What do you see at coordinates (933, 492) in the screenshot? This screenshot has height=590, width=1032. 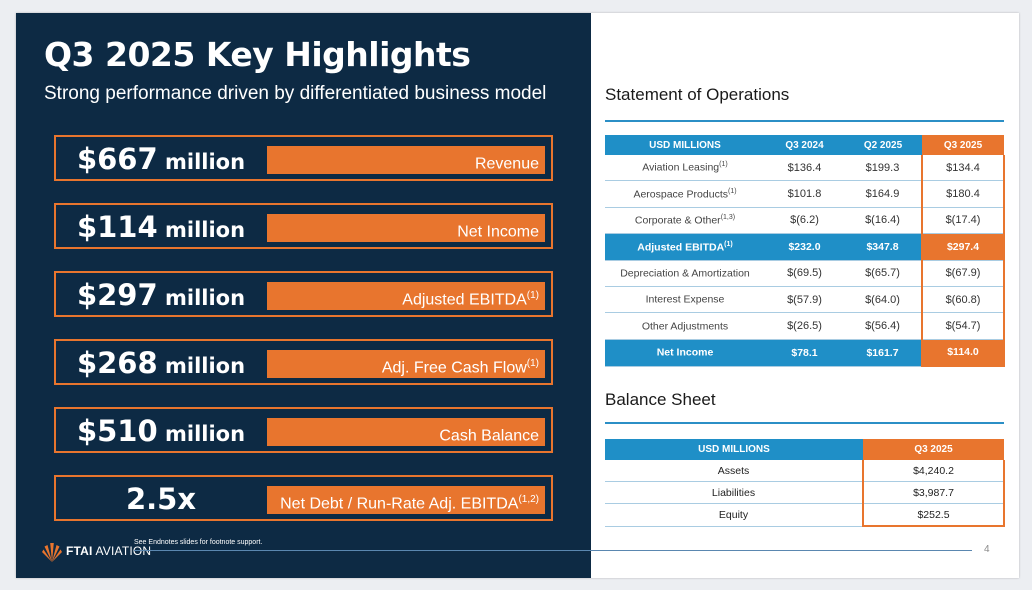 I see `cell-value: $3,987.7` at bounding box center [933, 492].